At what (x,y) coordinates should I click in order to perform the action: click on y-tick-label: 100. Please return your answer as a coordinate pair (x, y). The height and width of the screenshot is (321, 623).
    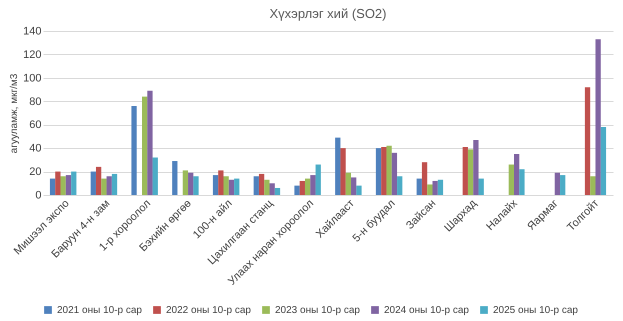
    Looking at the image, I should click on (32, 78).